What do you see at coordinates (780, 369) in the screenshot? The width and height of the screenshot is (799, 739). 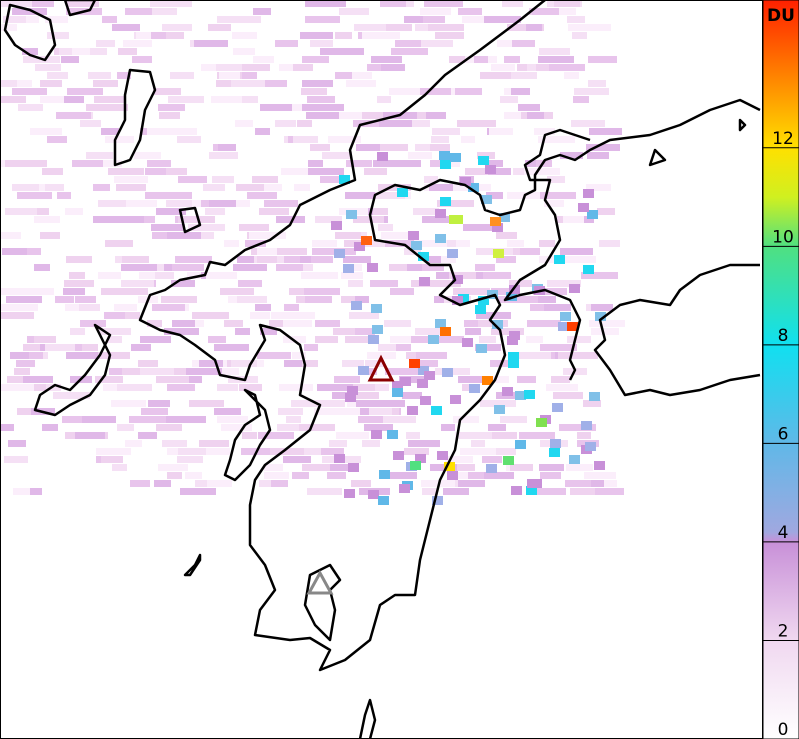 I see `colorbar` at bounding box center [780, 369].